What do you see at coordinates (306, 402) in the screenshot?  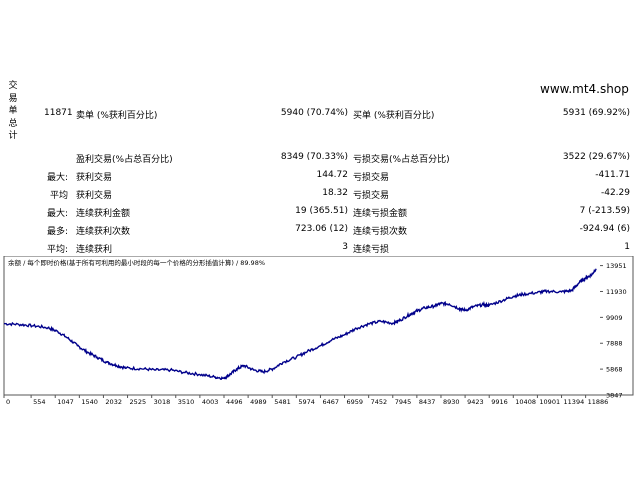 I see `x-tick-label: 5974` at bounding box center [306, 402].